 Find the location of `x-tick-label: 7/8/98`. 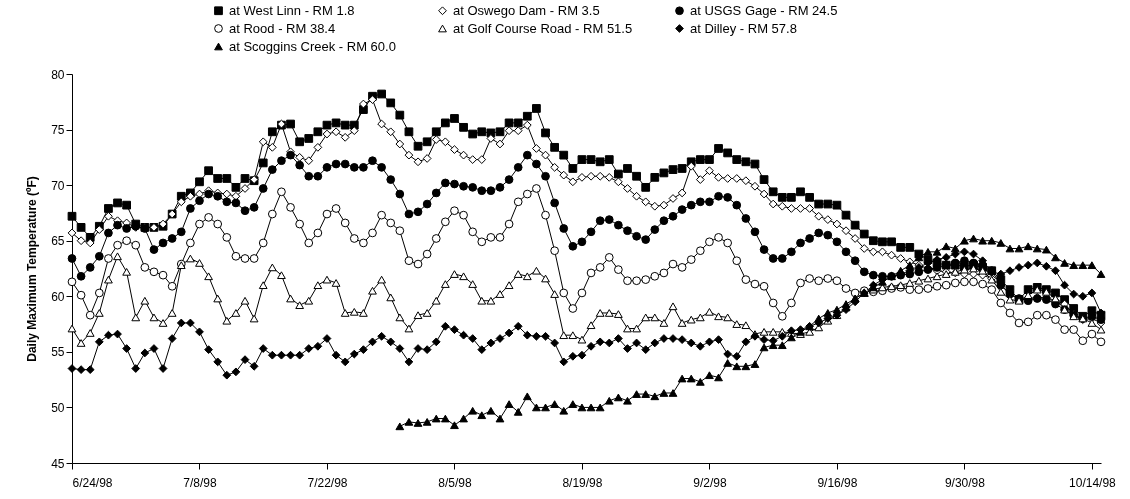

x-tick-label: 7/8/98 is located at coordinates (200, 482).